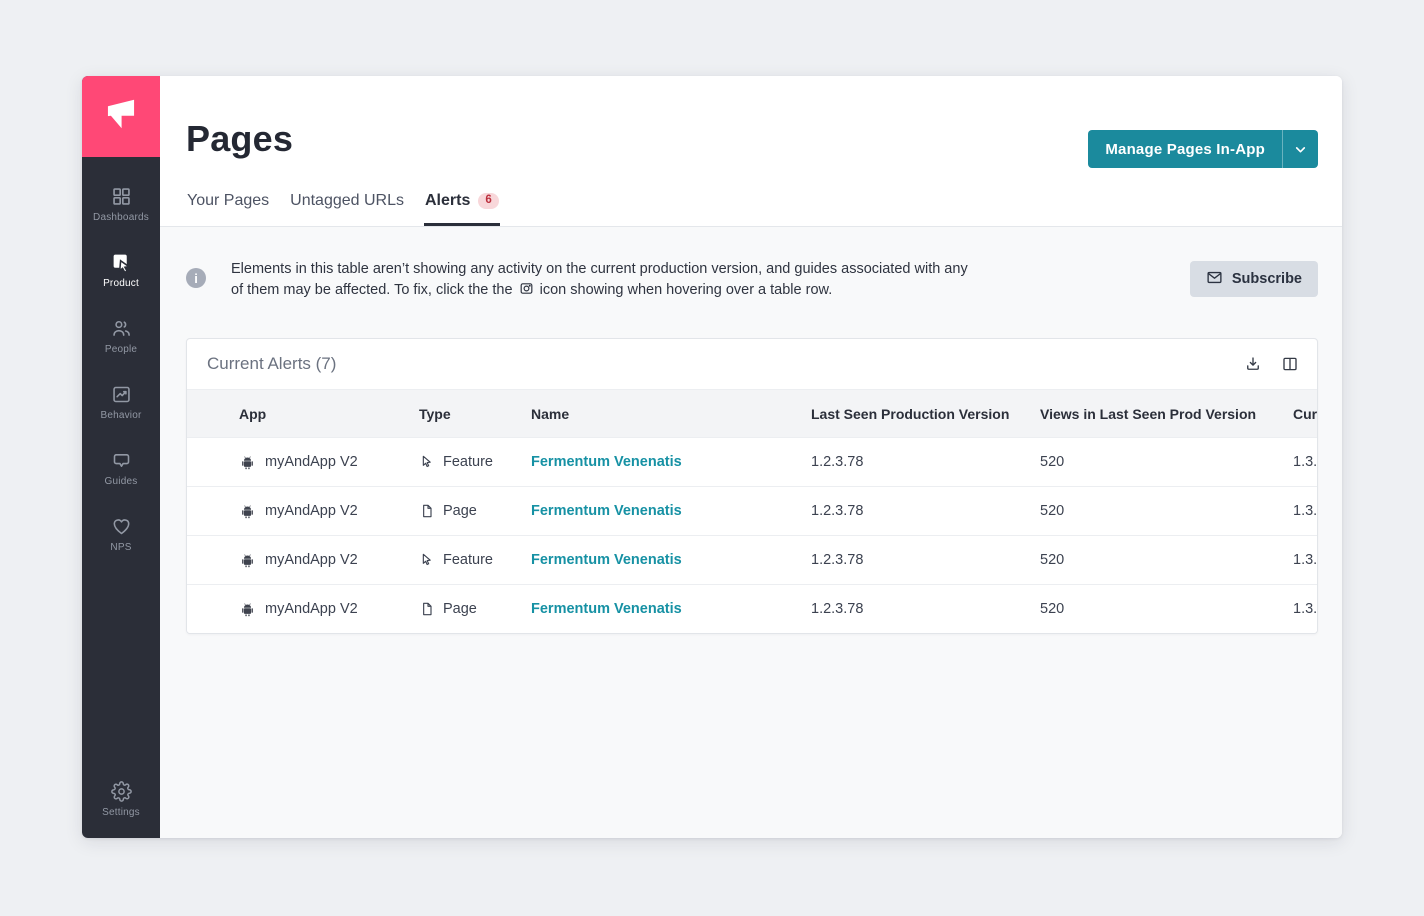  Describe the element at coordinates (1305, 413) in the screenshot. I see `column-header-current-version: Cur` at that location.